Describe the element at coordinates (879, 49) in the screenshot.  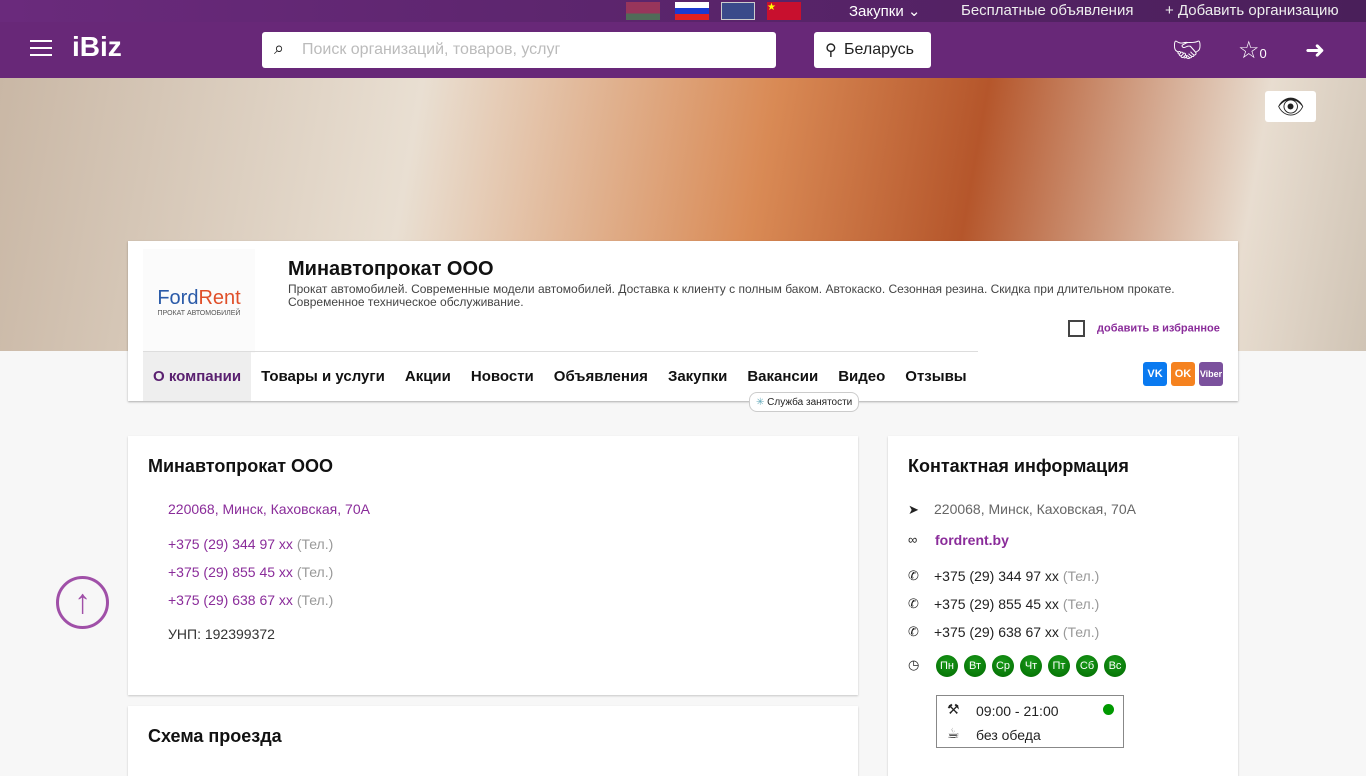
I see `region-label: Беларусь` at that location.